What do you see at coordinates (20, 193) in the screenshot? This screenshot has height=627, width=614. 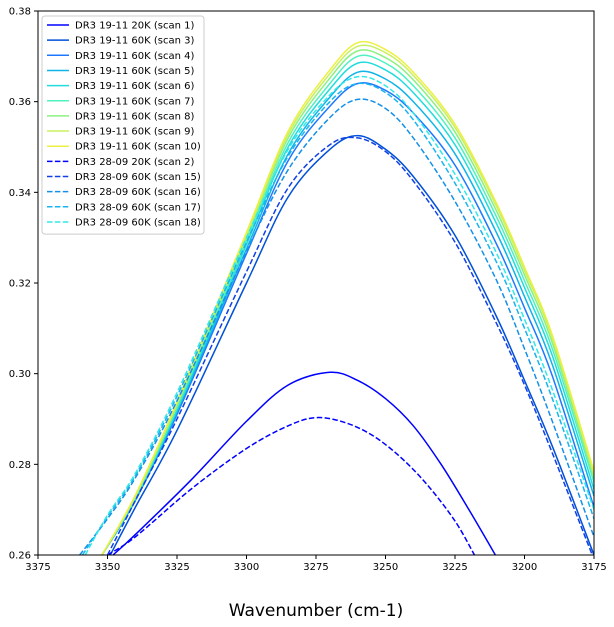 I see `y-tick-label: 0.34` at bounding box center [20, 193].